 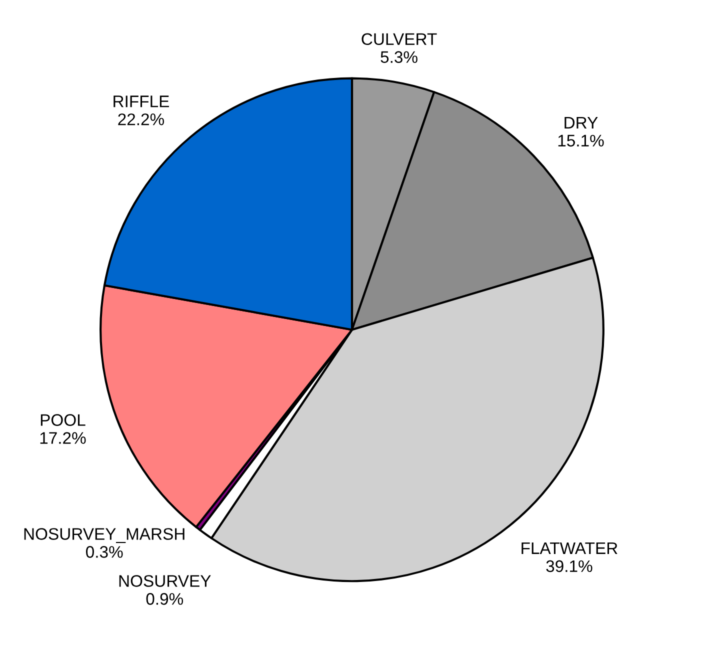 What do you see at coordinates (63, 420) in the screenshot?
I see `slice-label: POOL` at bounding box center [63, 420].